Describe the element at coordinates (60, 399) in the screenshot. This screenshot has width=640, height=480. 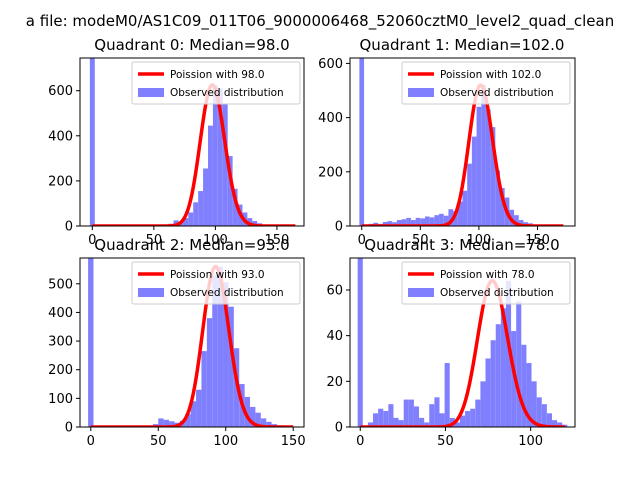
I see `quadrant-2-ytick-label: 100` at that location.